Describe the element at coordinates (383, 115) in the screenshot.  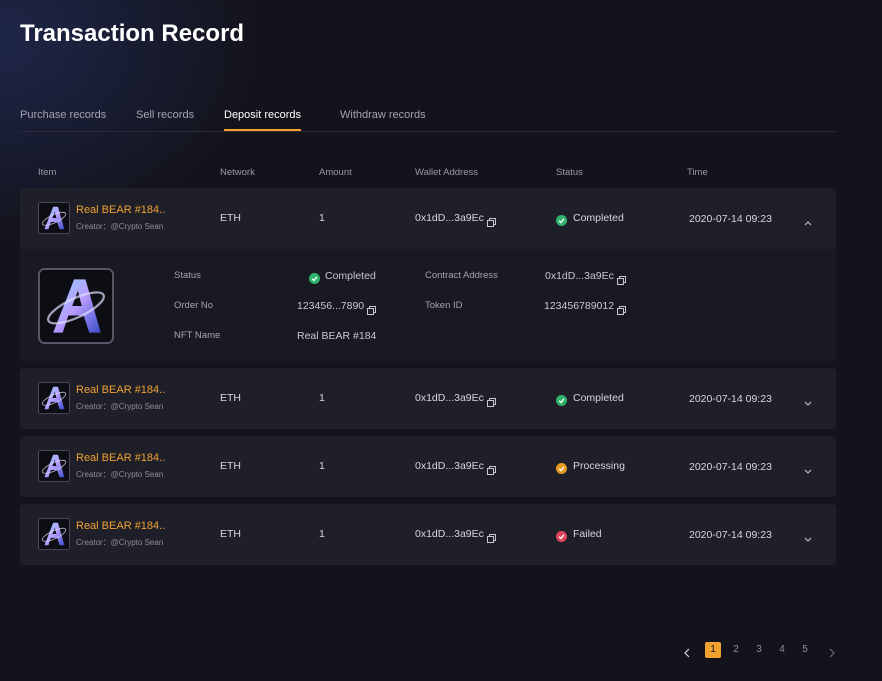
I see `tab: Withdraw records` at that location.